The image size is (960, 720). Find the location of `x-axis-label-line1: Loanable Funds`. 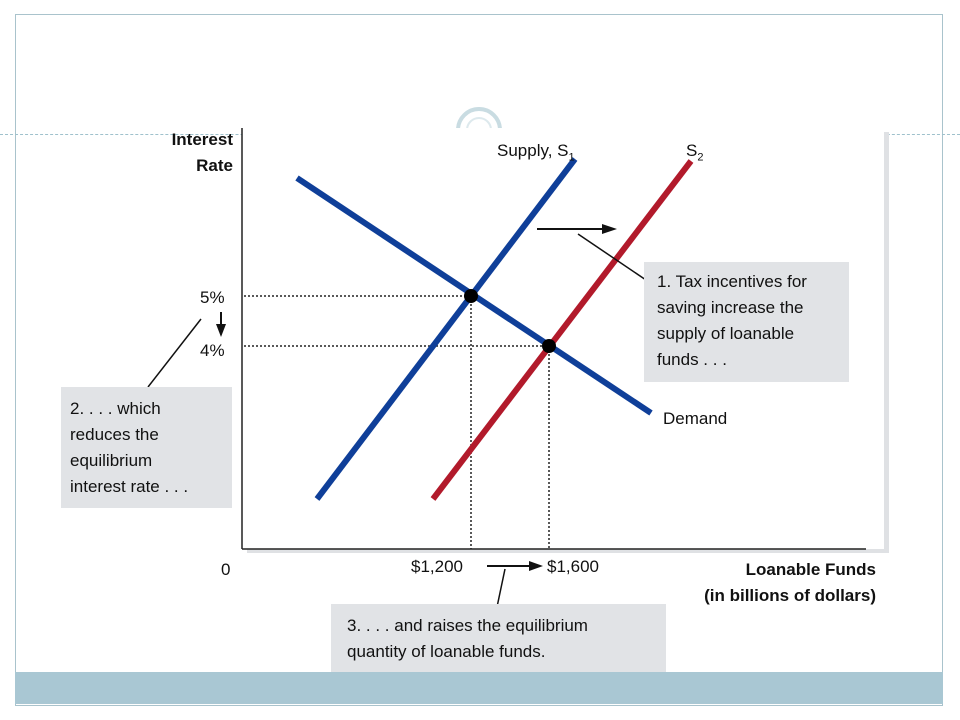

x-axis-label-line1: Loanable Funds is located at coordinates (810, 569).